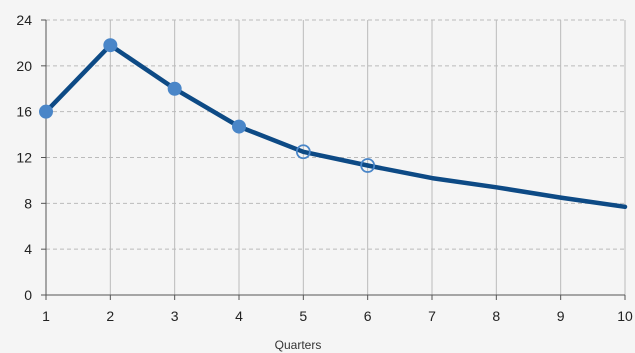 This screenshot has height=353, width=635. I want to click on x-tick-label-10: 10, so click(625, 316).